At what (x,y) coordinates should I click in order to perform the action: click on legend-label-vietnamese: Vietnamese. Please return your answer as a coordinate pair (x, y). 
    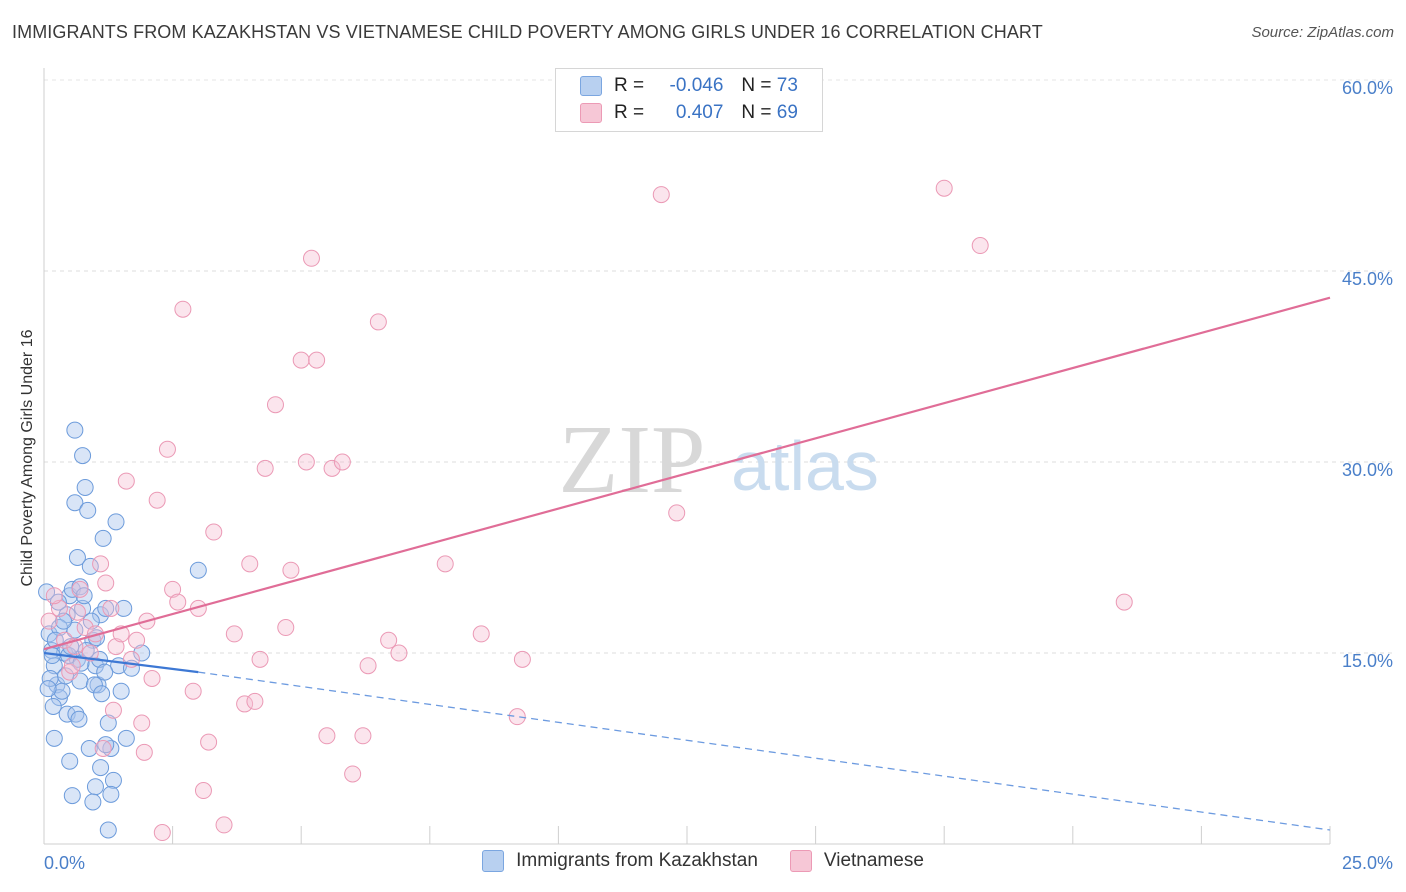
    Looking at the image, I should click on (873, 860).